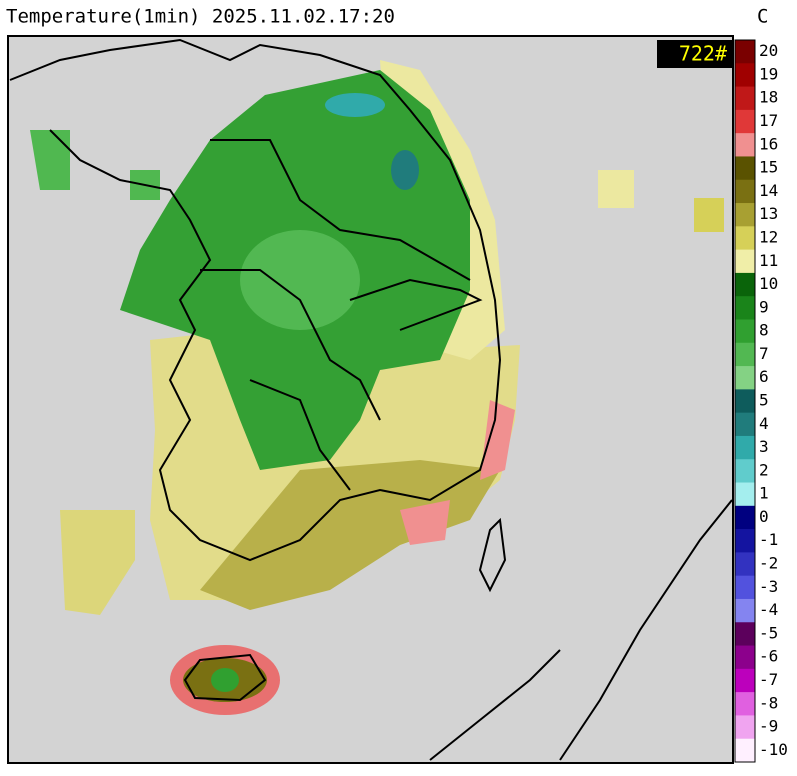 The width and height of the screenshot is (797, 776). I want to click on title: Temperature(1min) 2025.11.02.17:20, so click(200, 17).